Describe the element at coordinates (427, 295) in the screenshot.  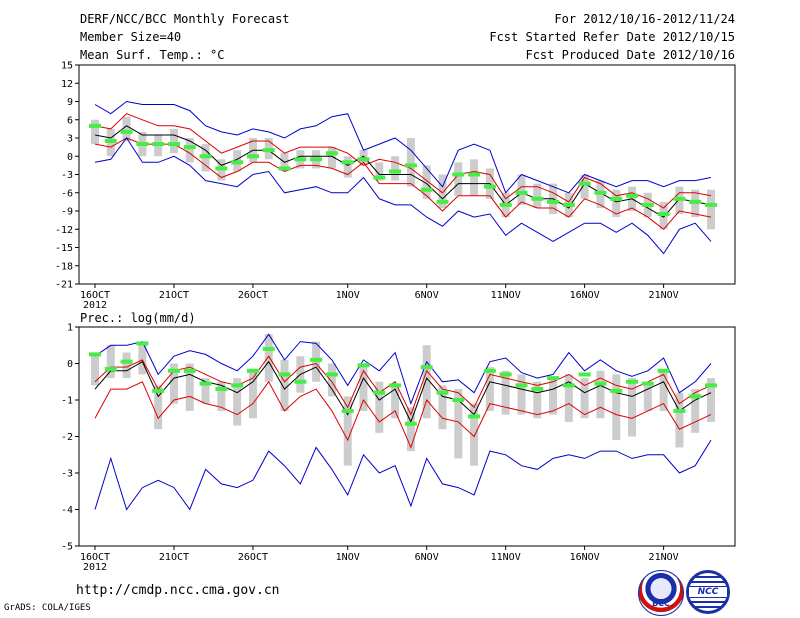
I see `temp-x-tick-label: 6NOV` at that location.